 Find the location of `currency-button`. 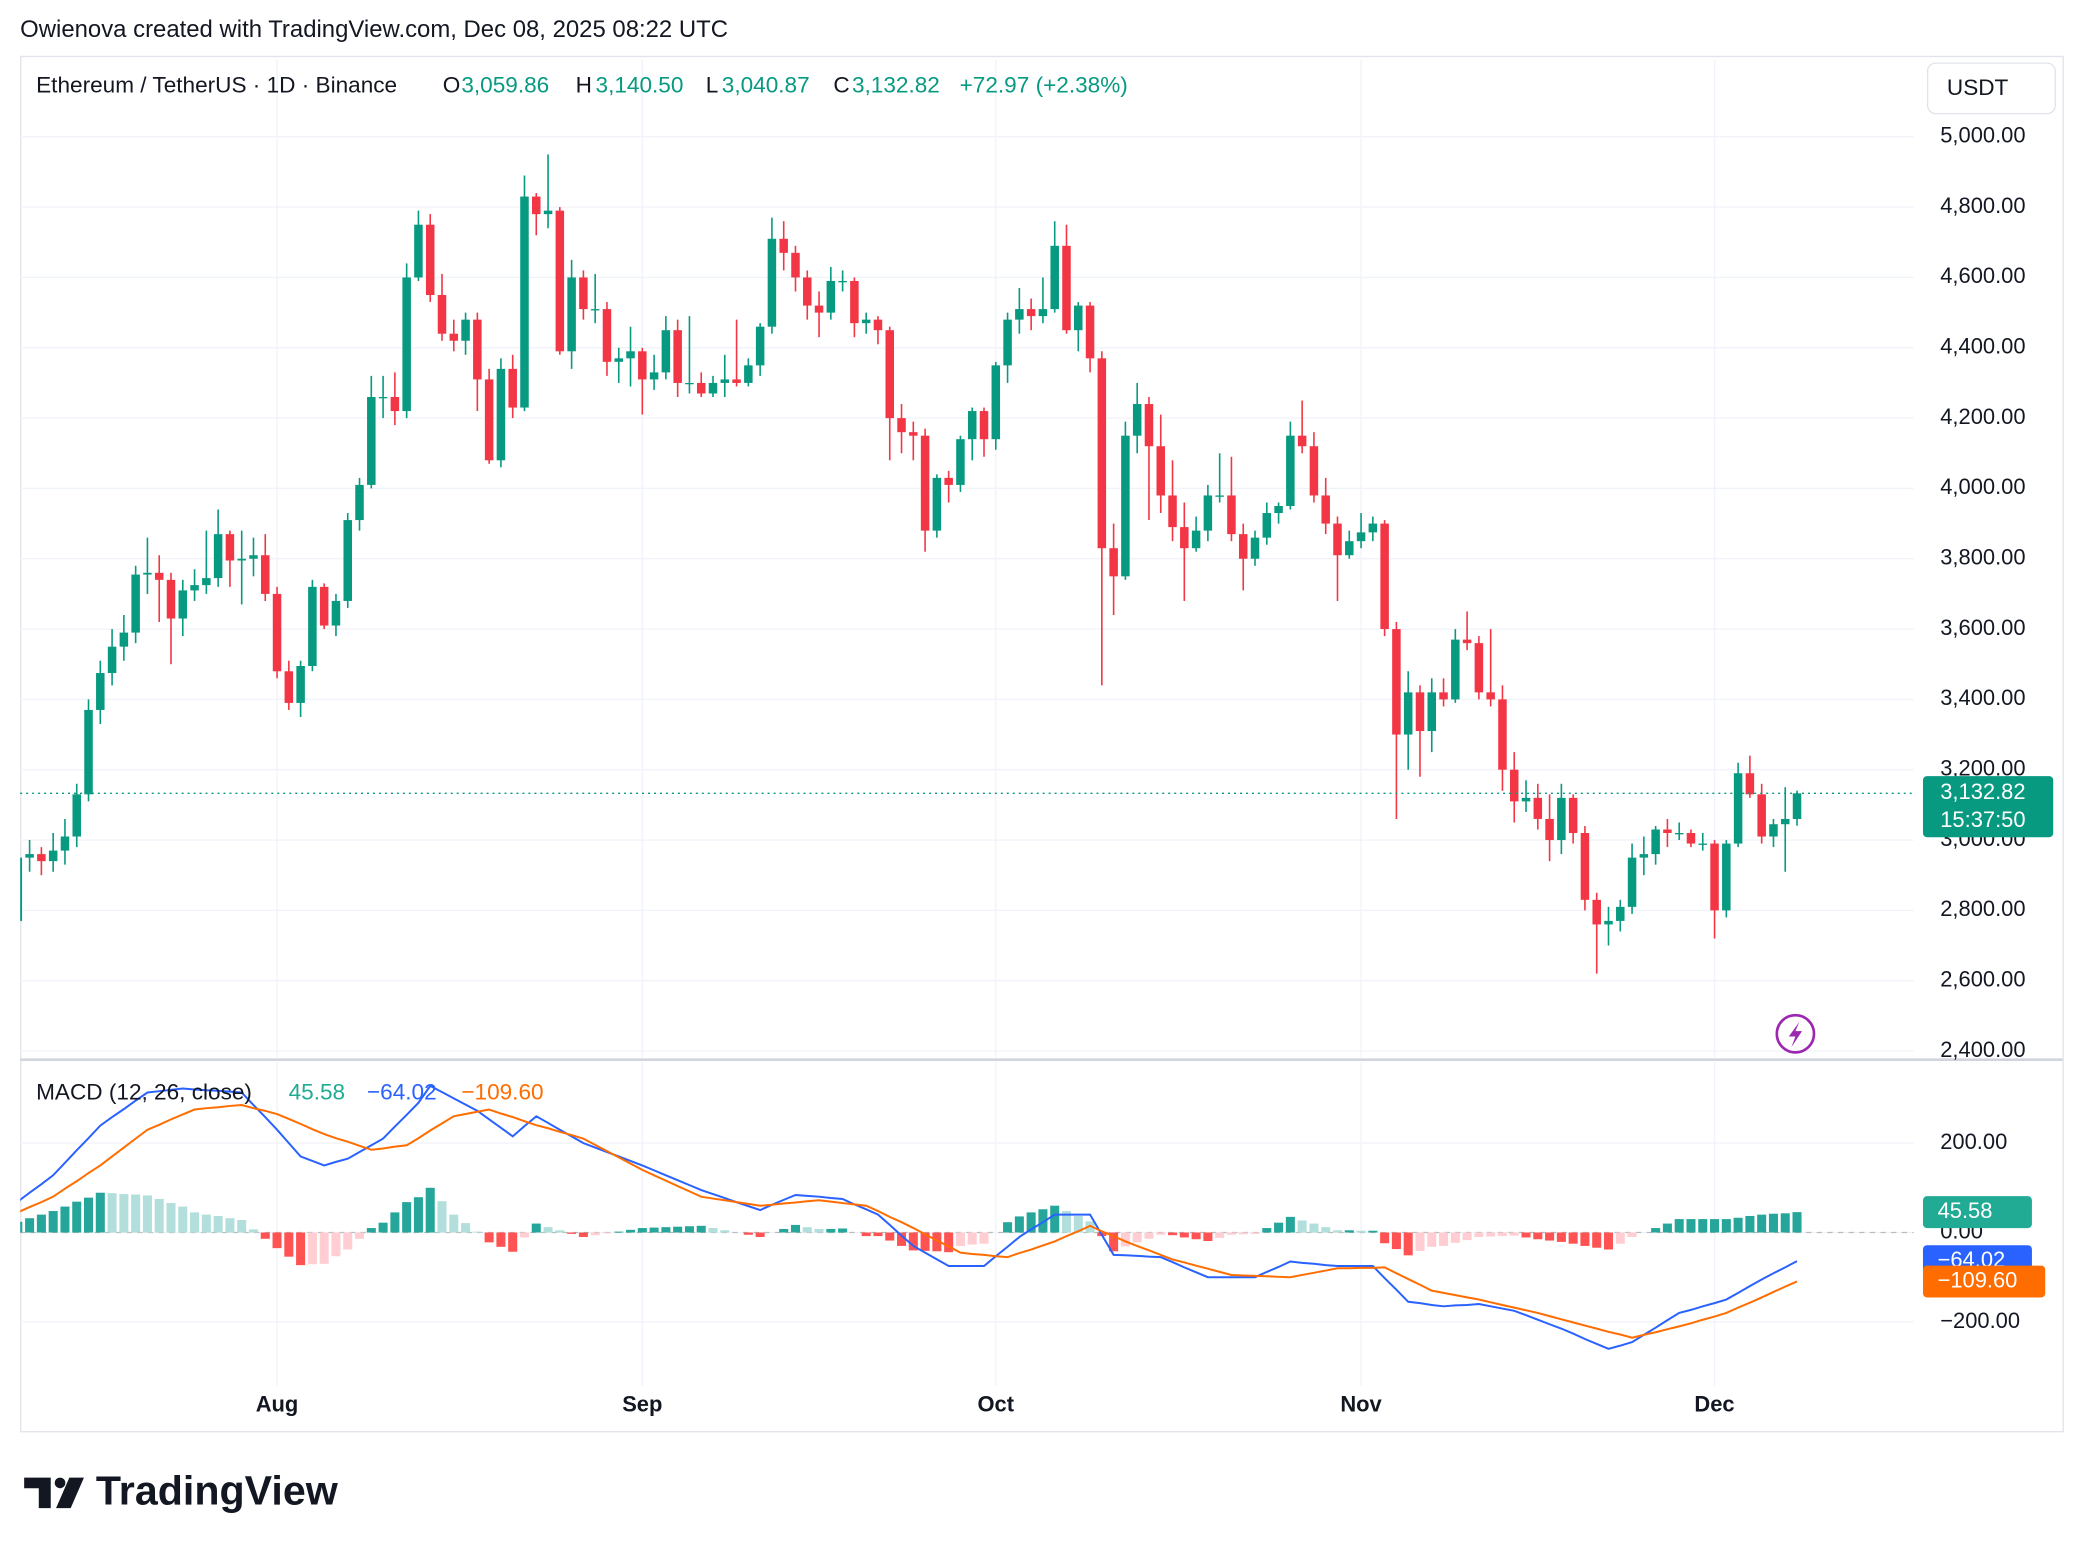

currency-button is located at coordinates (1991, 88).